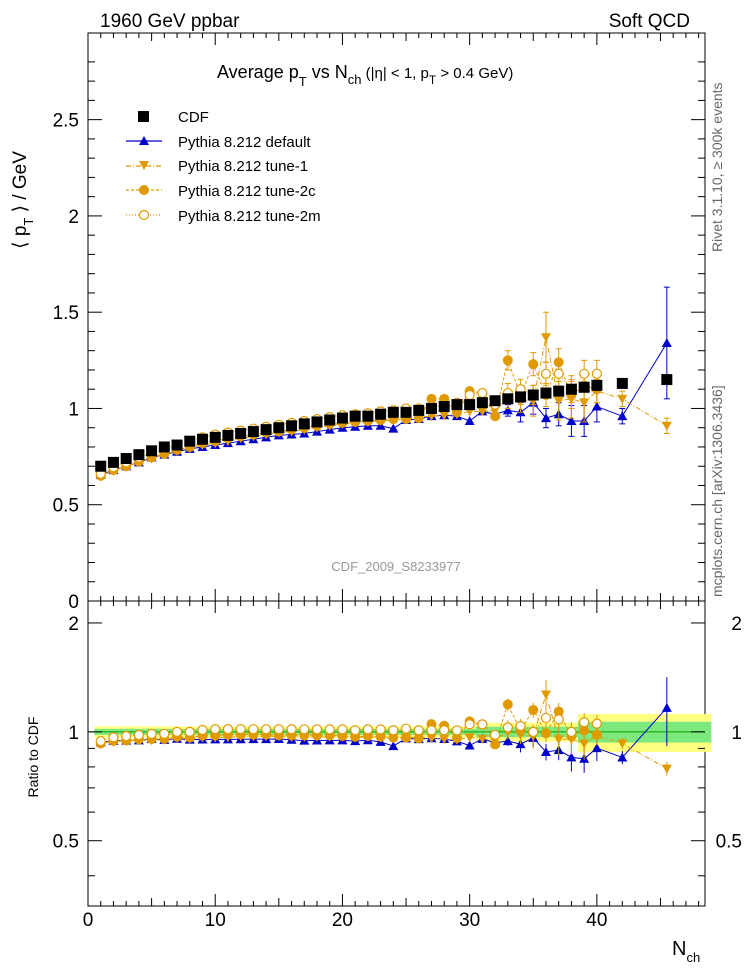 Image resolution: width=746 pixels, height=972 pixels. What do you see at coordinates (66, 506) in the screenshot?
I see `y-tick-label: 0.5` at bounding box center [66, 506].